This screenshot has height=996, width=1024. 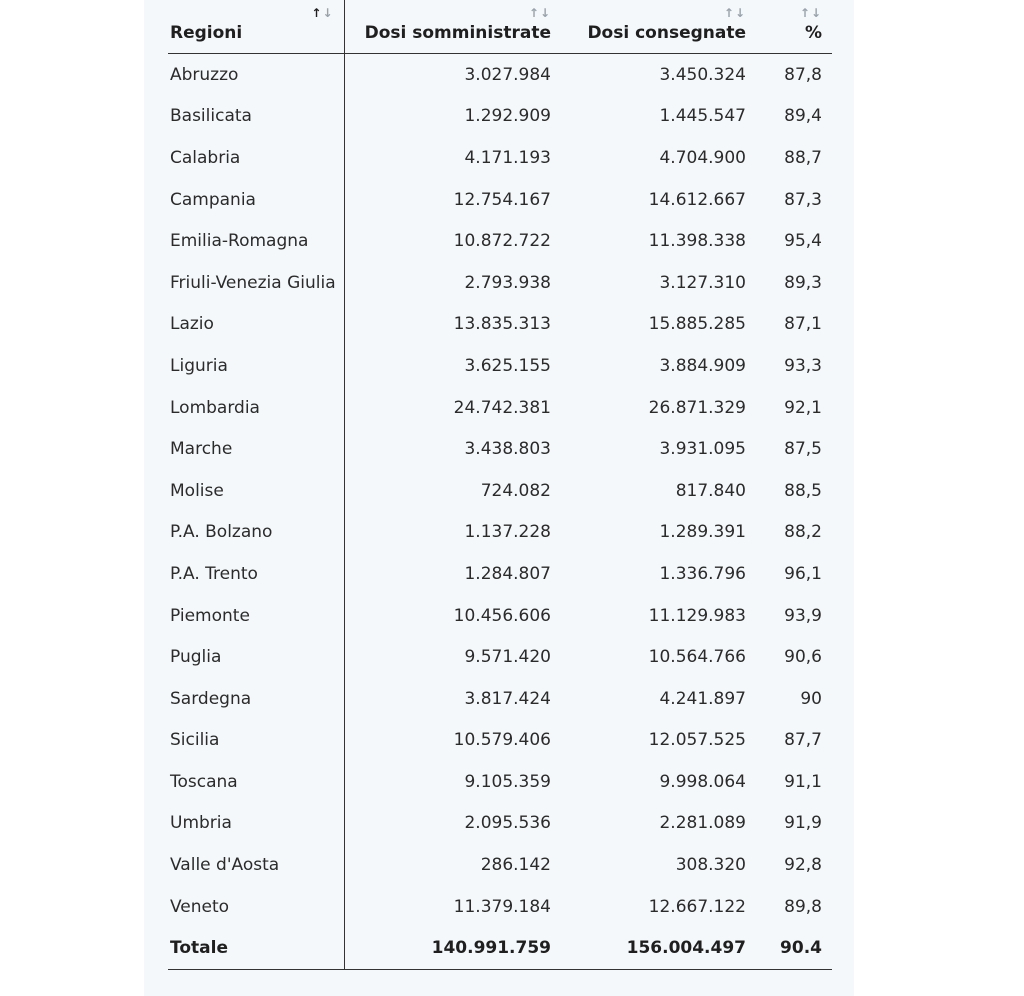 I want to click on table-row: Veneto 11.379.184 12.667.122 89,8, so click(x=500, y=906).